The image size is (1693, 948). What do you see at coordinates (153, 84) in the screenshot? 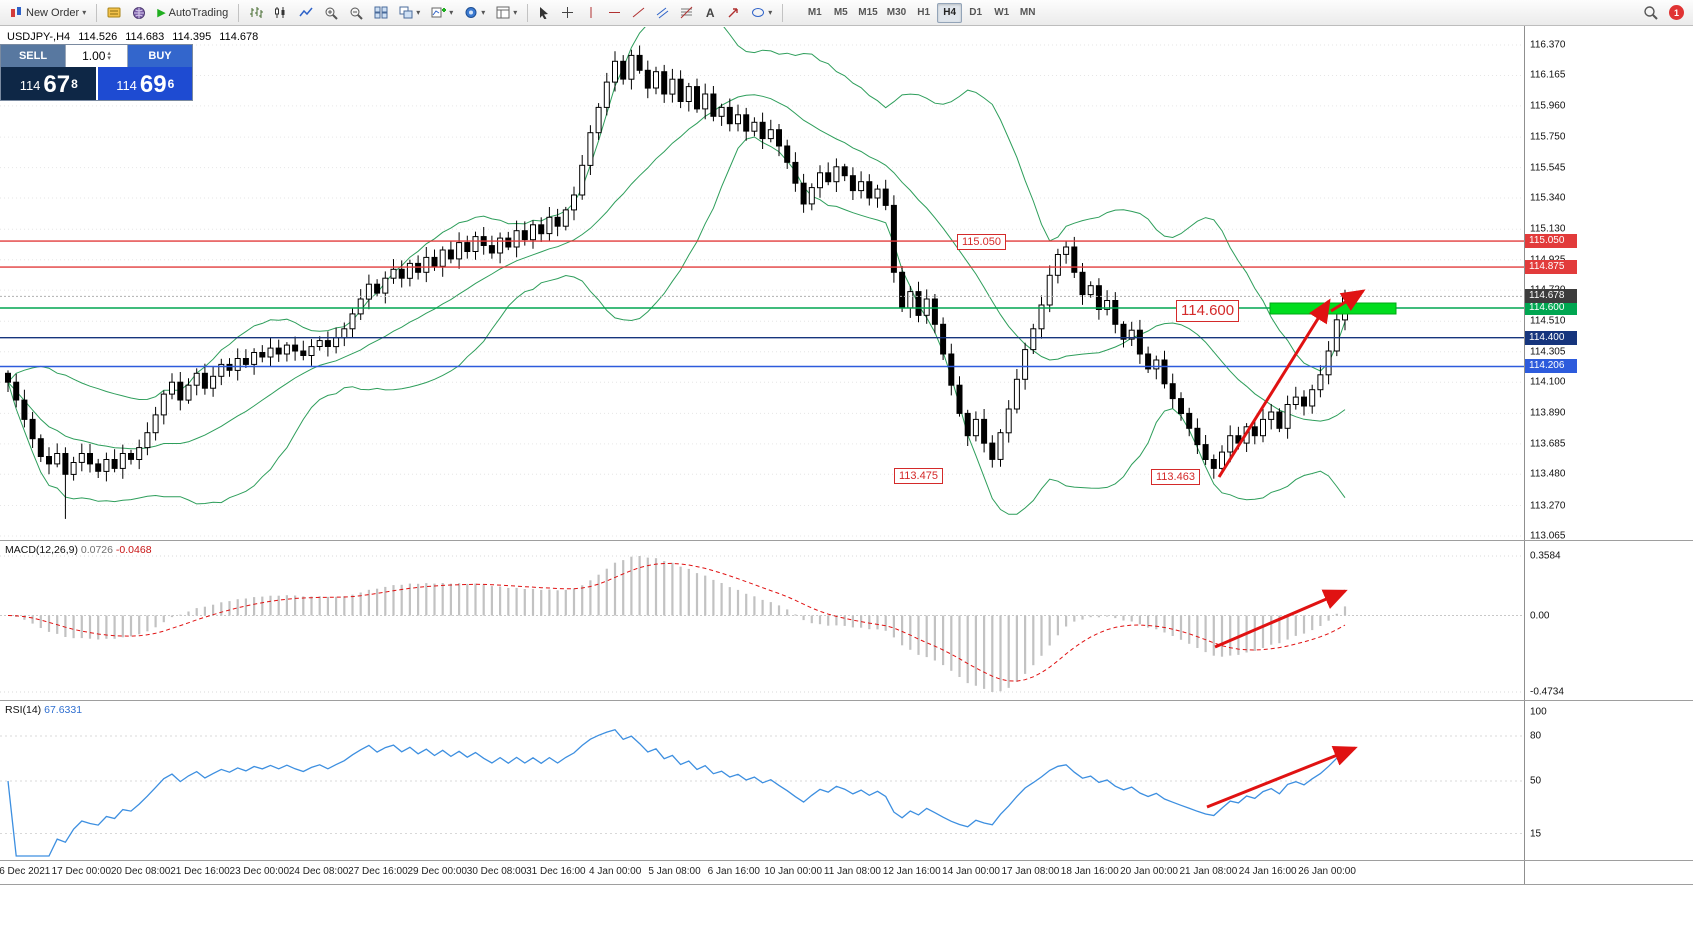
I see `buy-price-big: 69` at bounding box center [153, 84].